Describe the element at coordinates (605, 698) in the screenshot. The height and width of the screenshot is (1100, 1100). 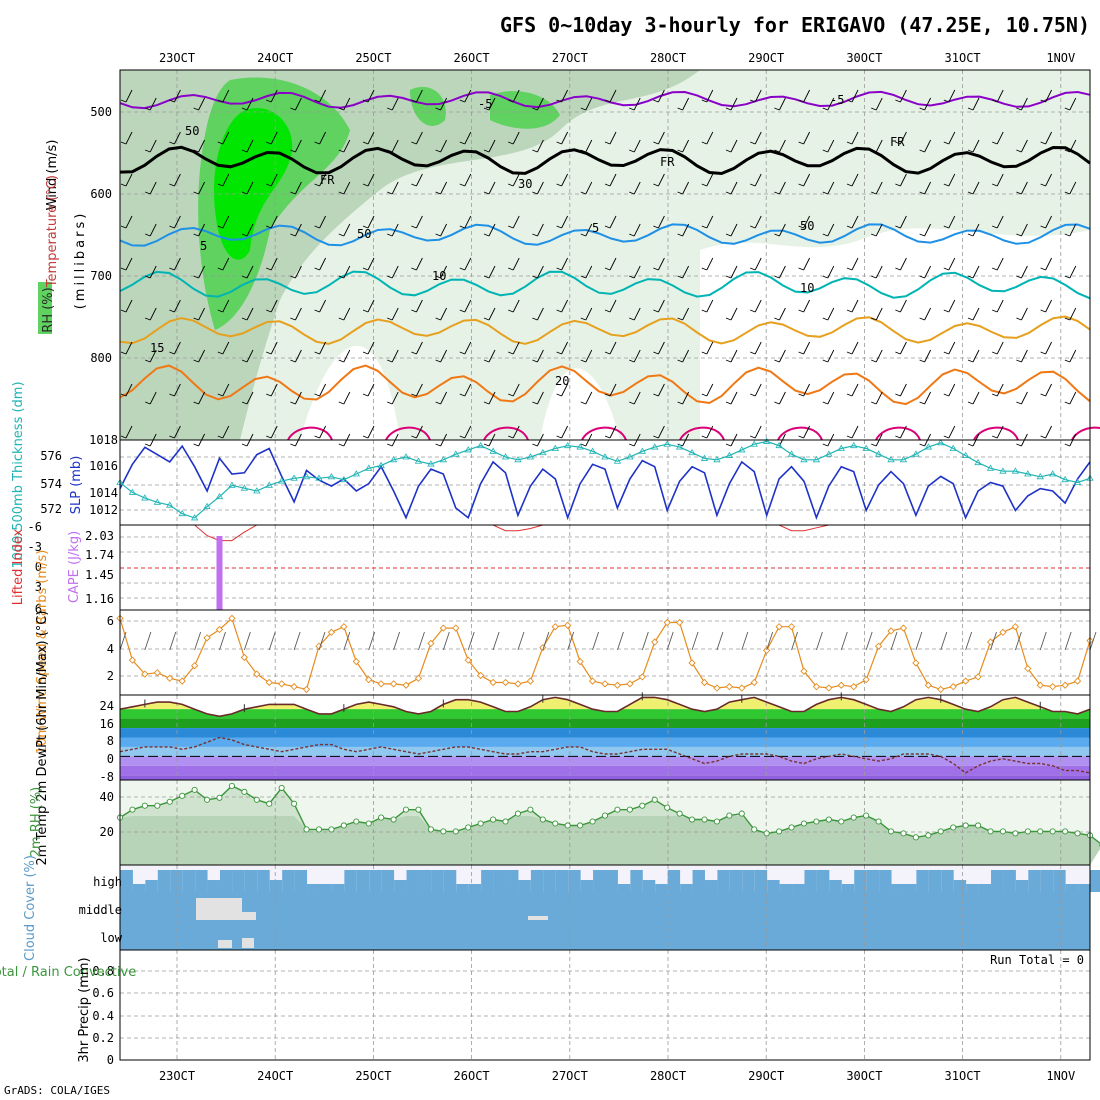
I see `temperature-band` at that location.